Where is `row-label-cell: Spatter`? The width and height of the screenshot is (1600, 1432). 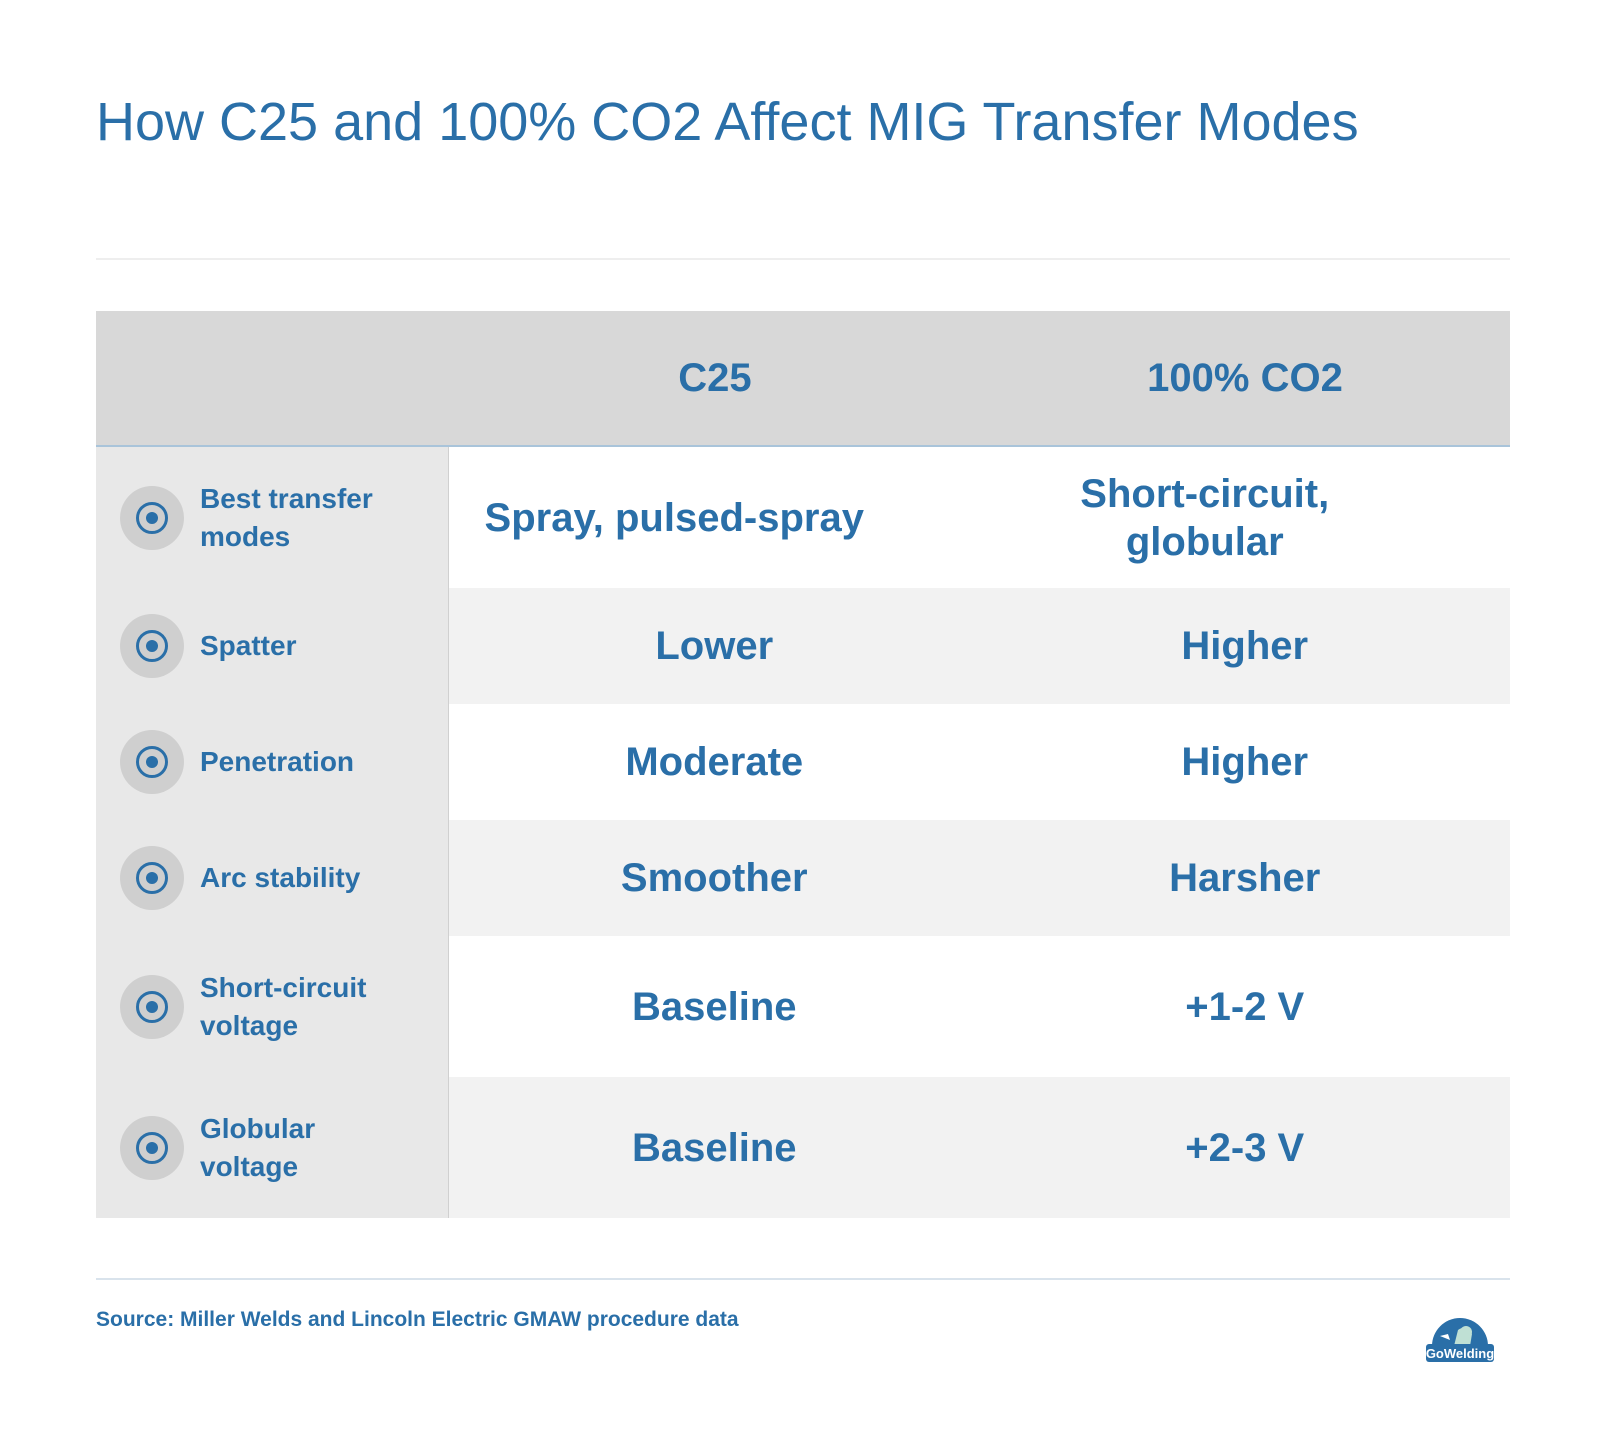 row-label-cell: Spatter is located at coordinates (272, 646).